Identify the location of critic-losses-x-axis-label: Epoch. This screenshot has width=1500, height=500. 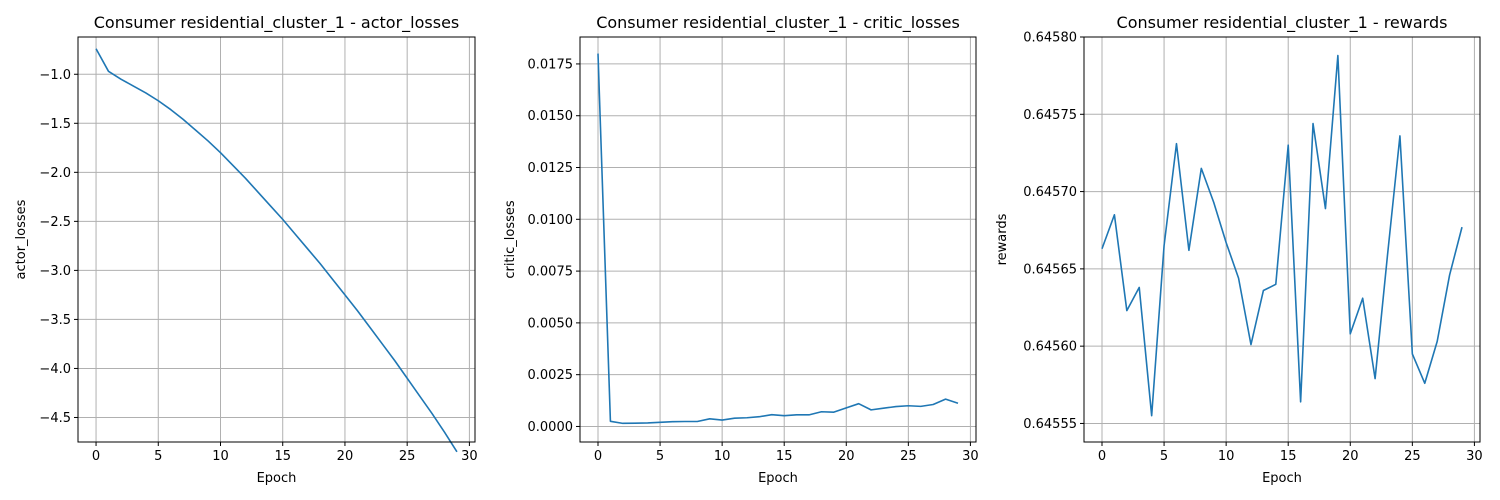
(778, 478).